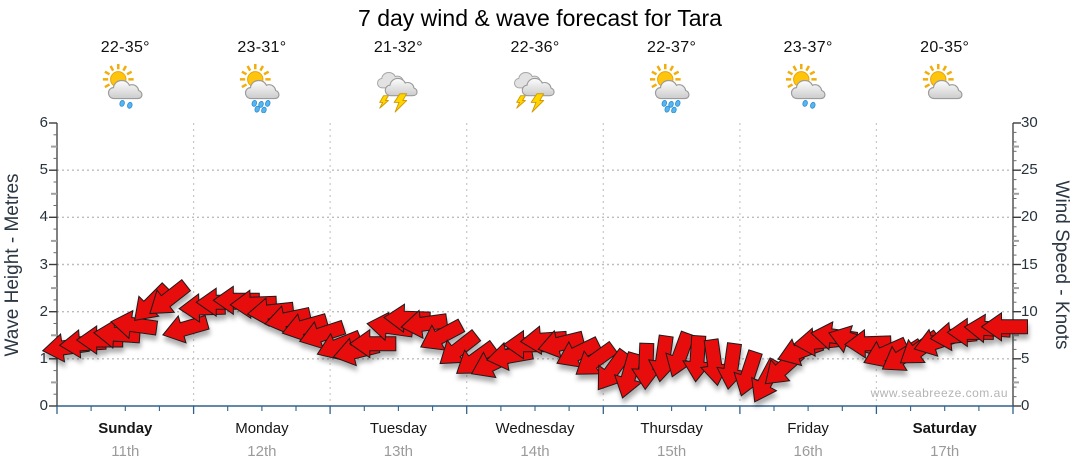 This screenshot has width=1080, height=475. Describe the element at coordinates (125, 47) in the screenshot. I see `day-temp-range: 22-35°` at that location.